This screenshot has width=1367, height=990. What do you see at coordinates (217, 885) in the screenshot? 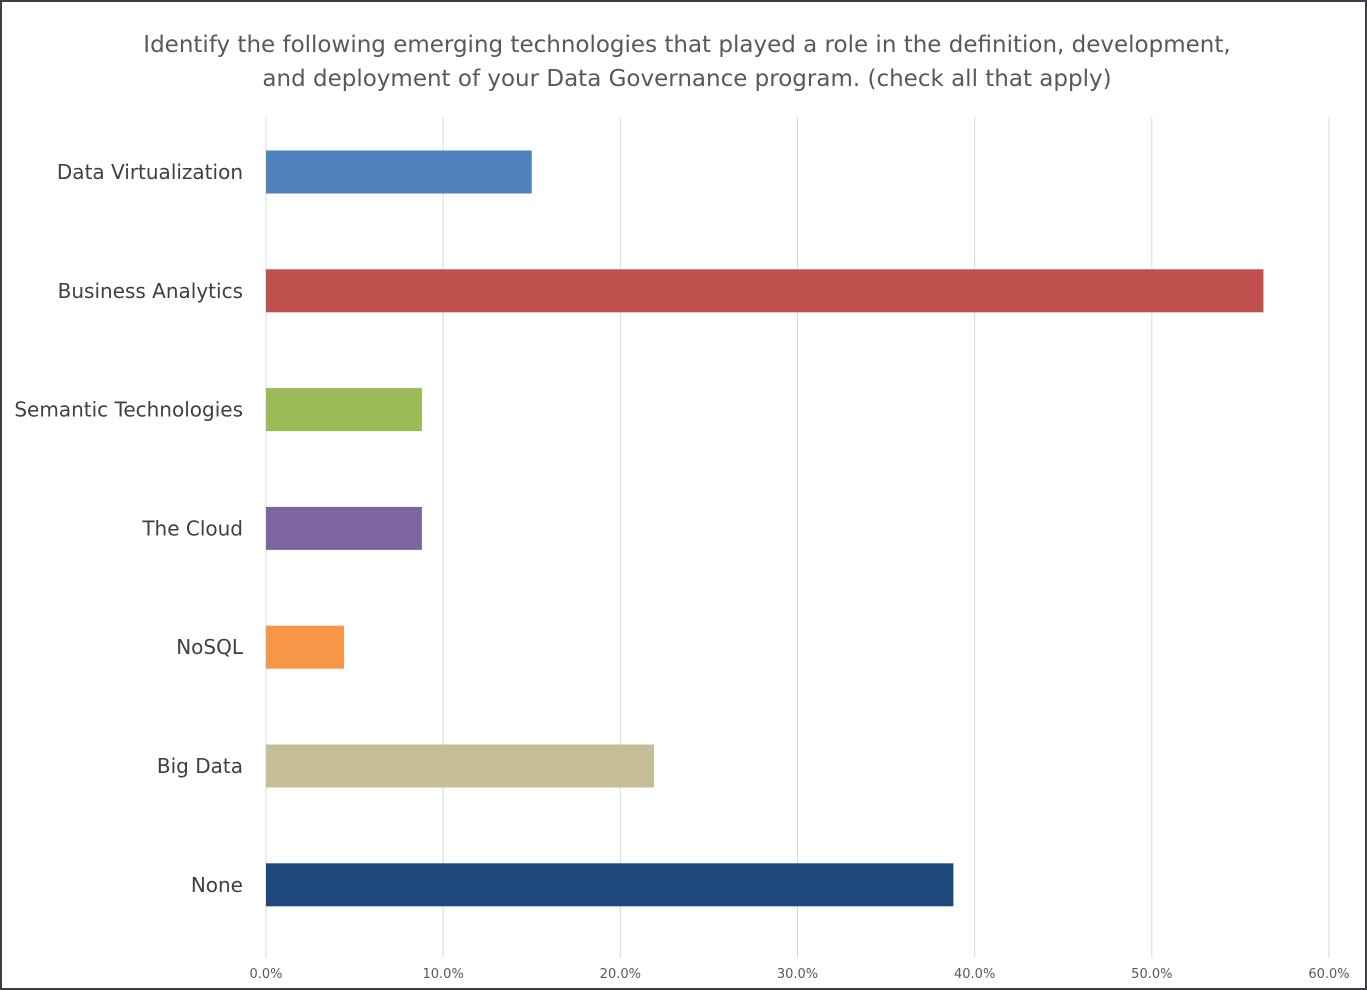
I see `category-label: None` at bounding box center [217, 885].